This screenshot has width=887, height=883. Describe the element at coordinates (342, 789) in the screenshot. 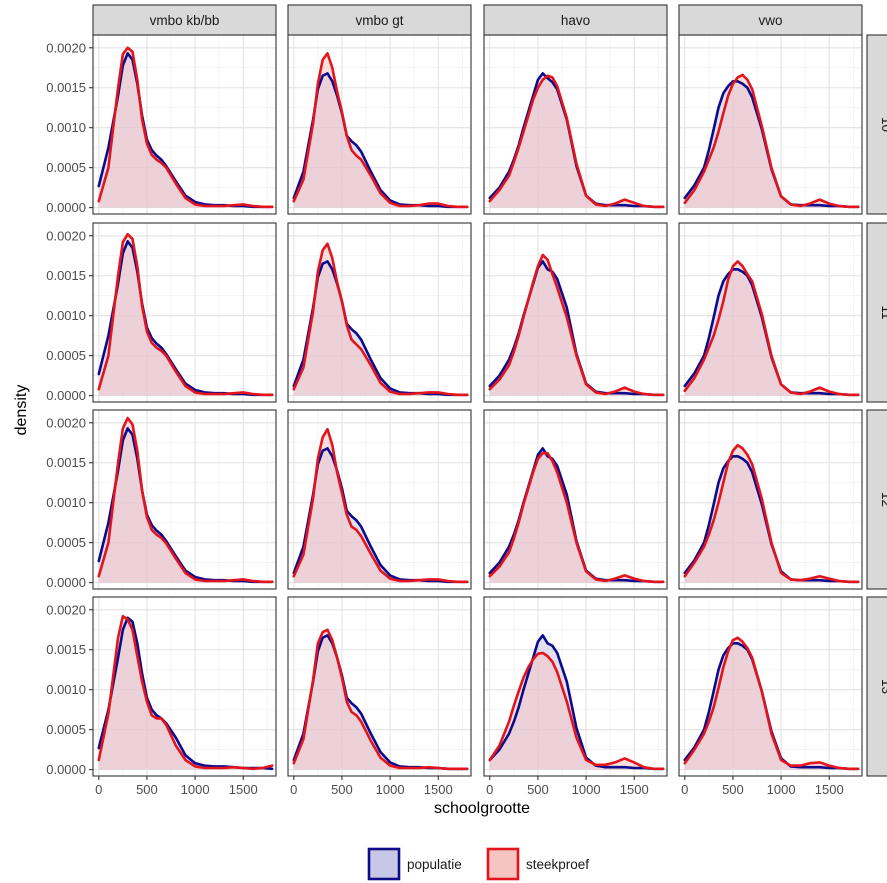

I see `x-tick-label: 500` at that location.